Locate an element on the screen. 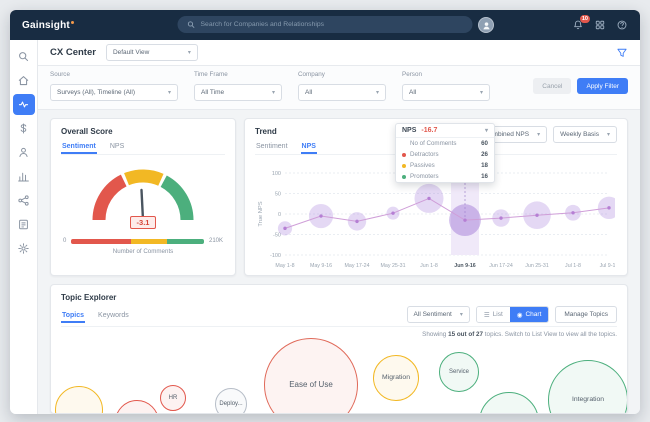  x-tick-label: Jul 9-16 is located at coordinates (607, 266).